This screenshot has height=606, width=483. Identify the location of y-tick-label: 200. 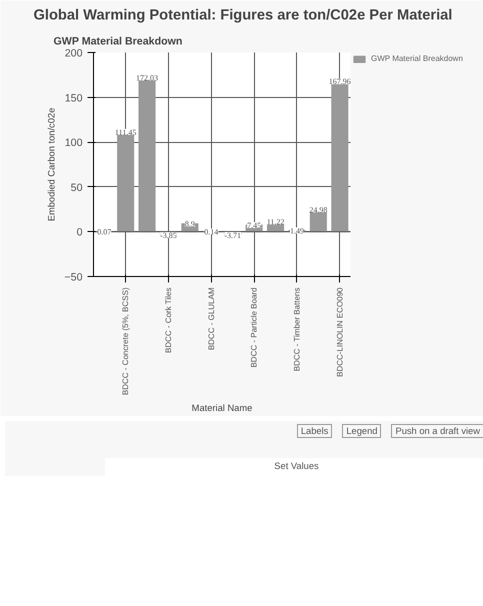
(73, 54).